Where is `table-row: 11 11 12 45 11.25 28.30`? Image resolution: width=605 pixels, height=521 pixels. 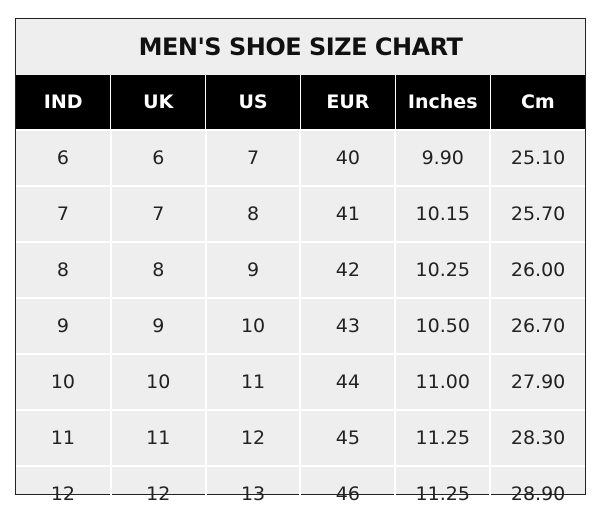 table-row: 11 11 12 45 11.25 28.30 is located at coordinates (300, 438).